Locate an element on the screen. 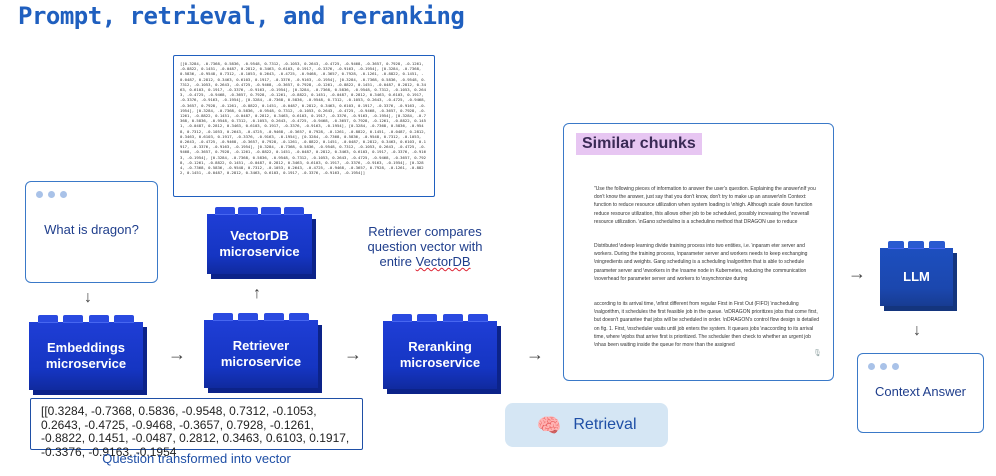 This screenshot has width=996, height=476. reranking-label: Reranking microservice is located at coordinates (440, 354).